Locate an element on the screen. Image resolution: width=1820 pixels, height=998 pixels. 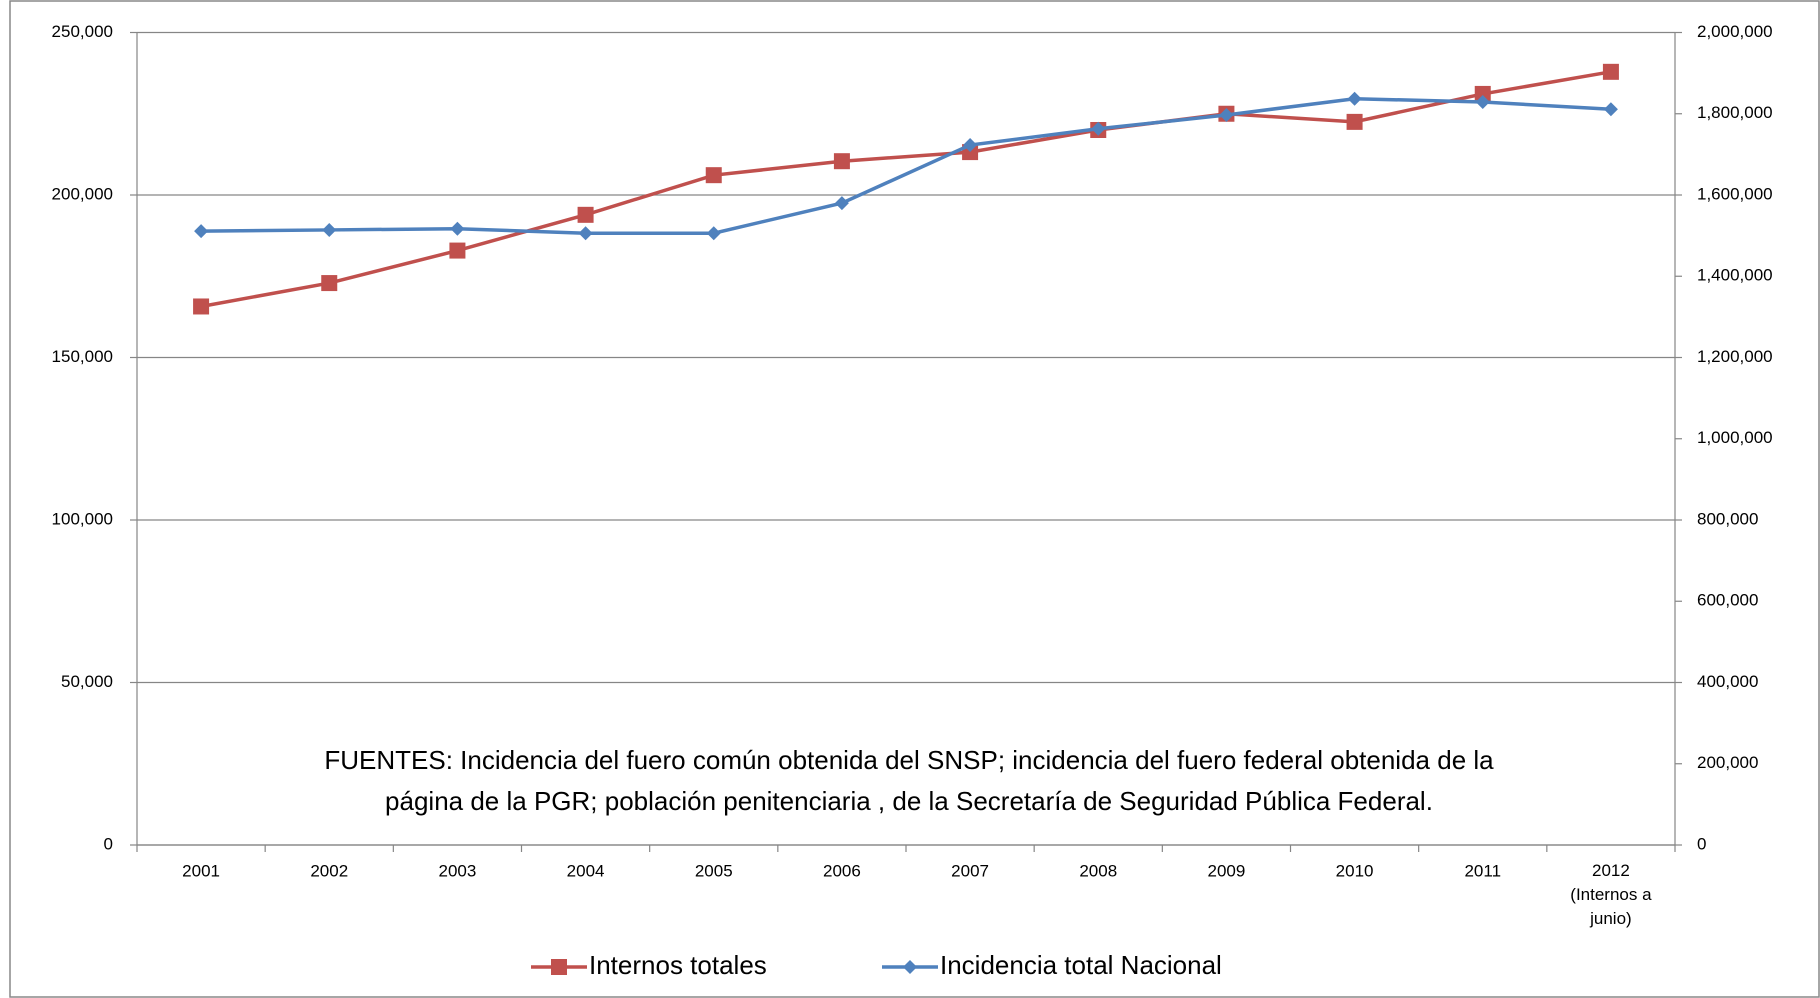
y2-tick-label: 1,000,000 is located at coordinates (1735, 437).